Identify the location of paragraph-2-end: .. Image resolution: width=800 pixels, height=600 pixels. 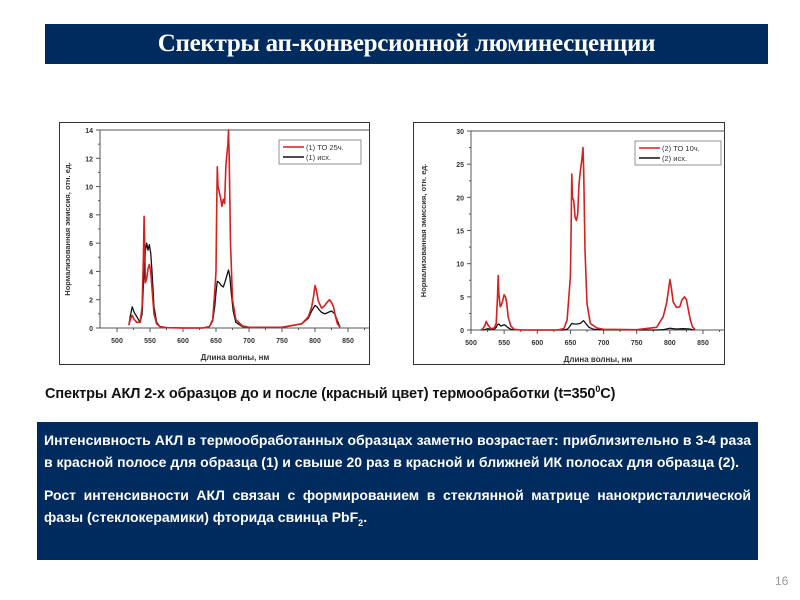
(365, 516).